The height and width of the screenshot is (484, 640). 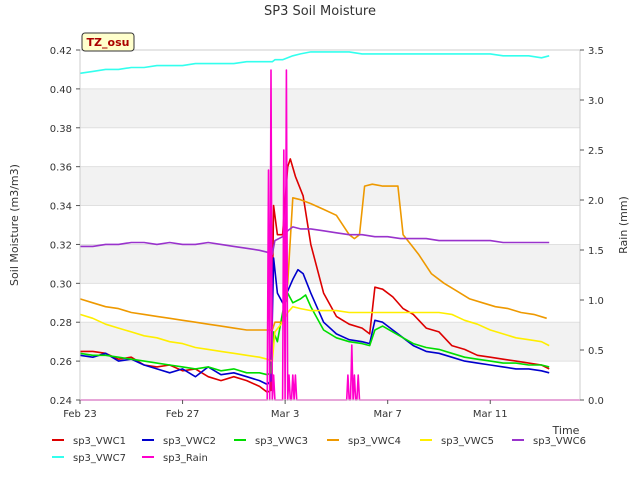 I want to click on y-axis-left: 0.24 0.26 0.28 0.30 0.32 0.34 0.36 0.38 0.40 0.42, so click(x=65, y=226).